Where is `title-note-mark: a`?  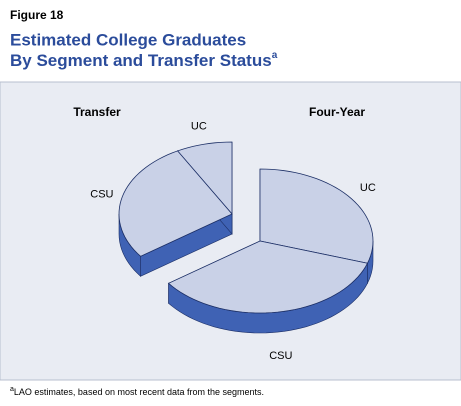 title-note-mark: a is located at coordinates (275, 55).